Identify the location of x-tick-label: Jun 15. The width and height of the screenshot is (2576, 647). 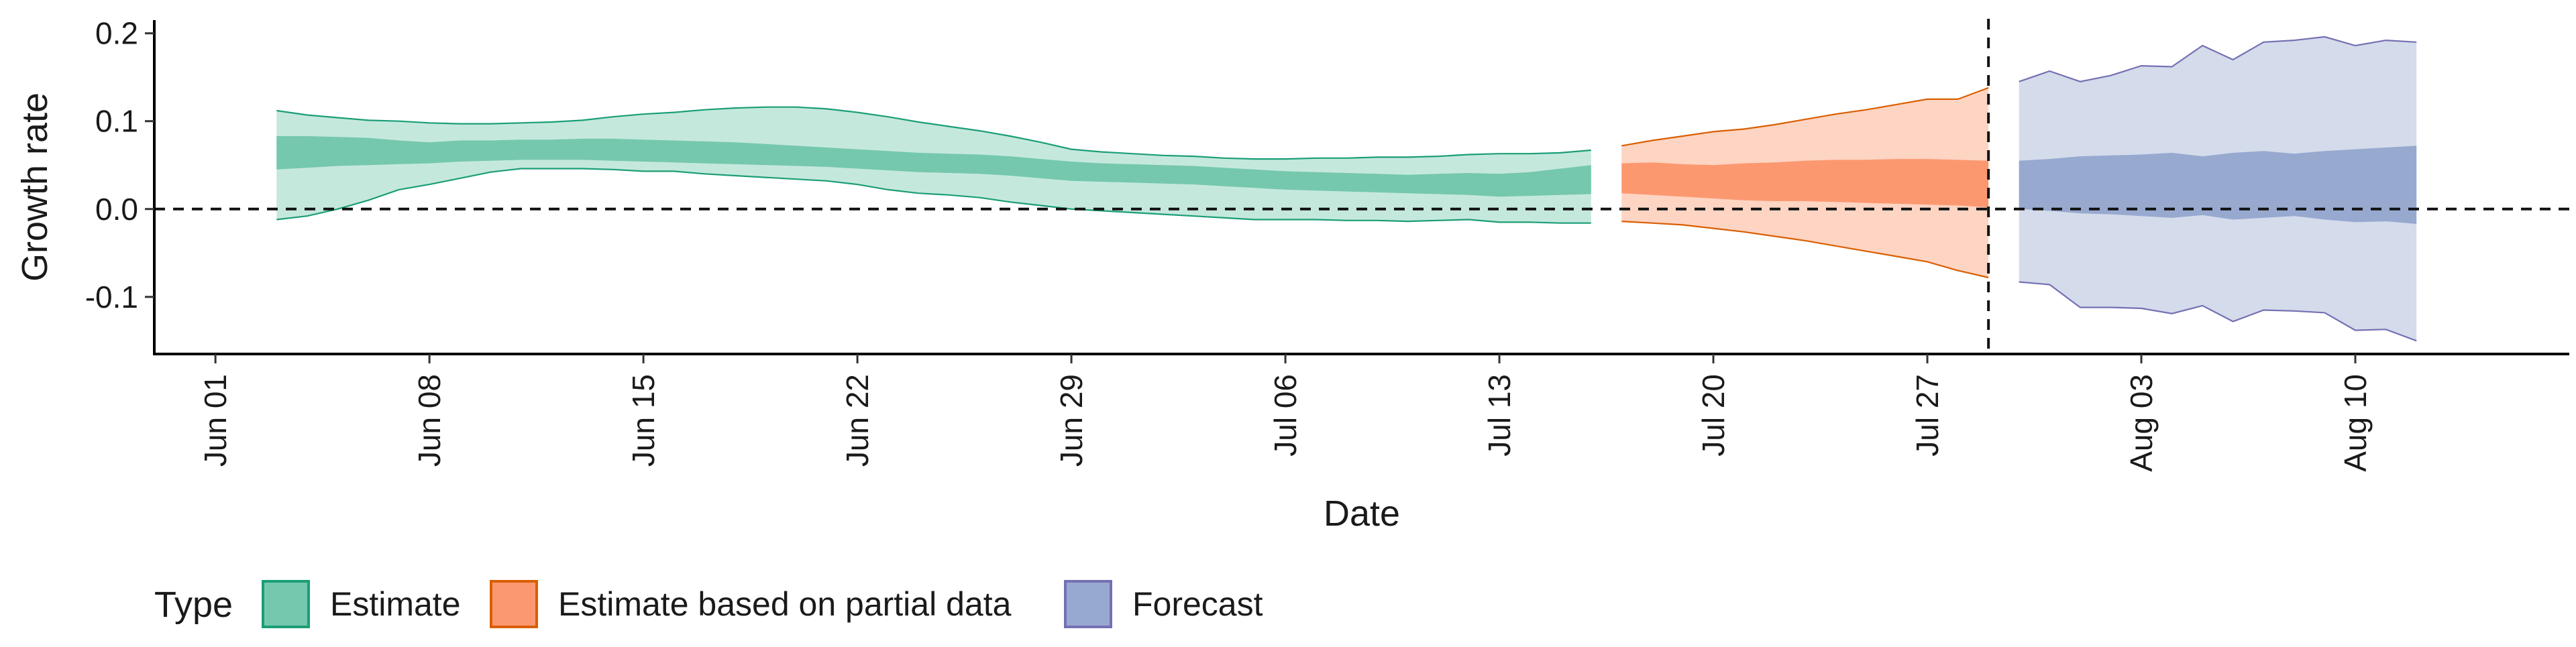
(643, 421).